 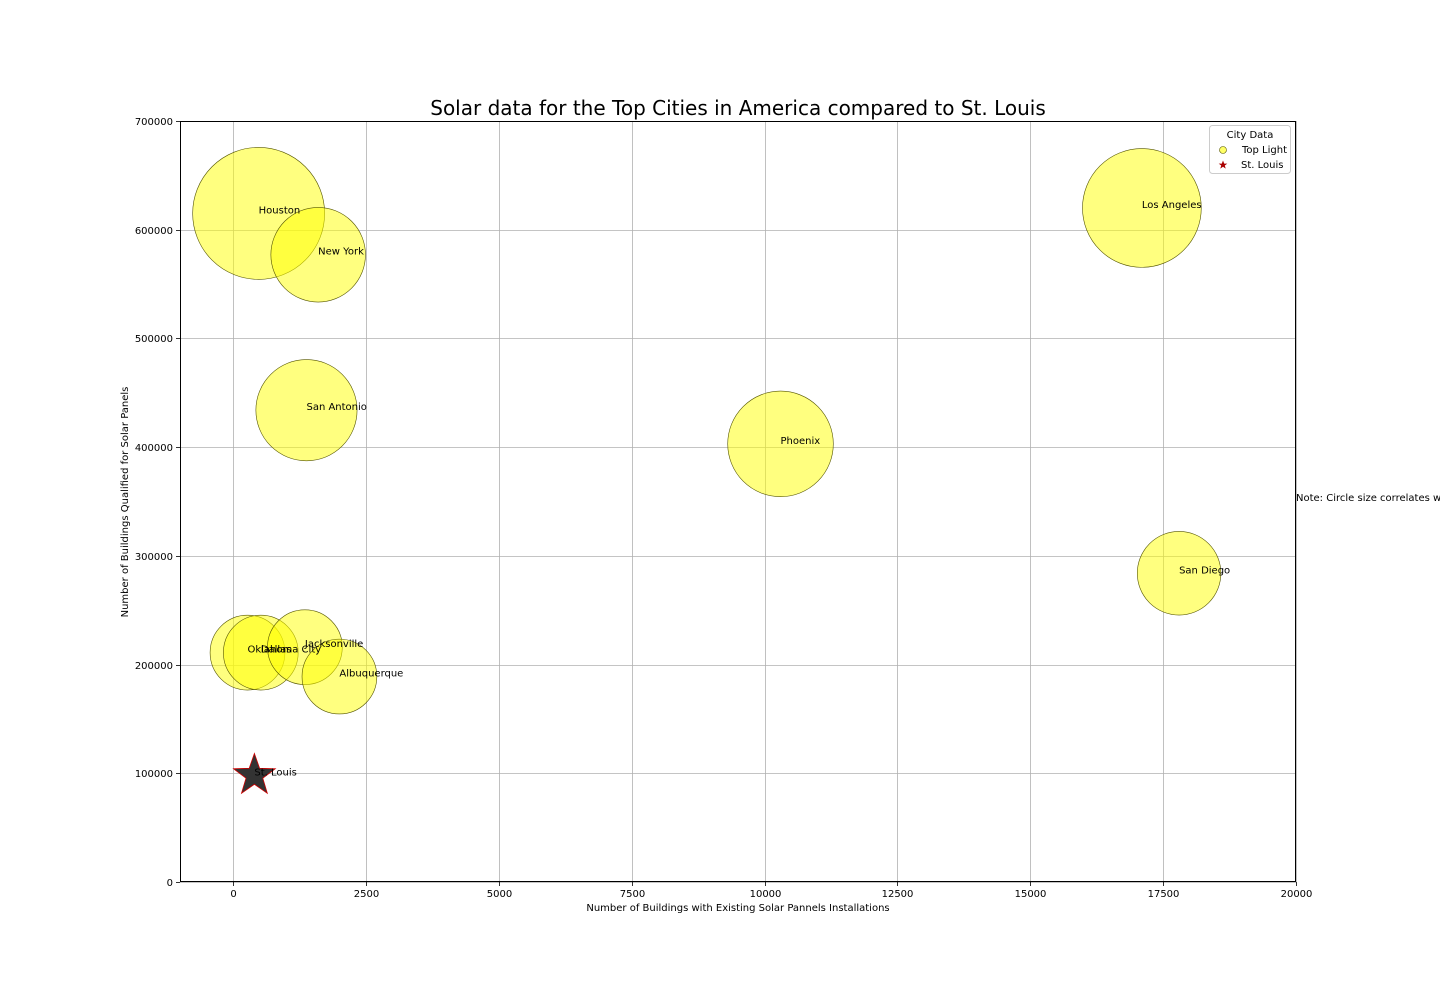 I want to click on city-label-st-louis: St. Louis, so click(x=275, y=772).